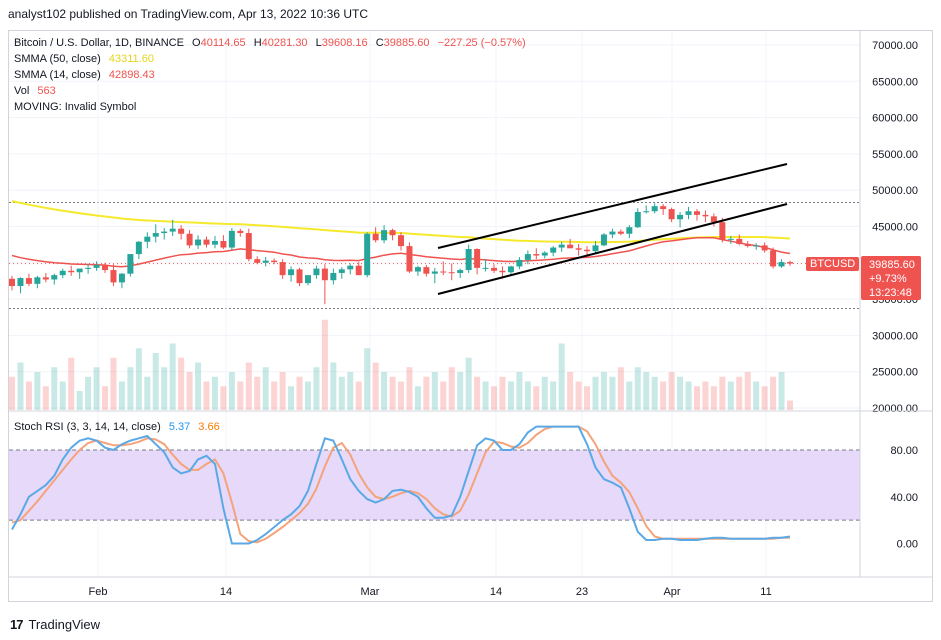 The image size is (941, 640). I want to click on stoch-rsi-label: Stoch RSI (3, 3, 14, 14, close), so click(87, 427).